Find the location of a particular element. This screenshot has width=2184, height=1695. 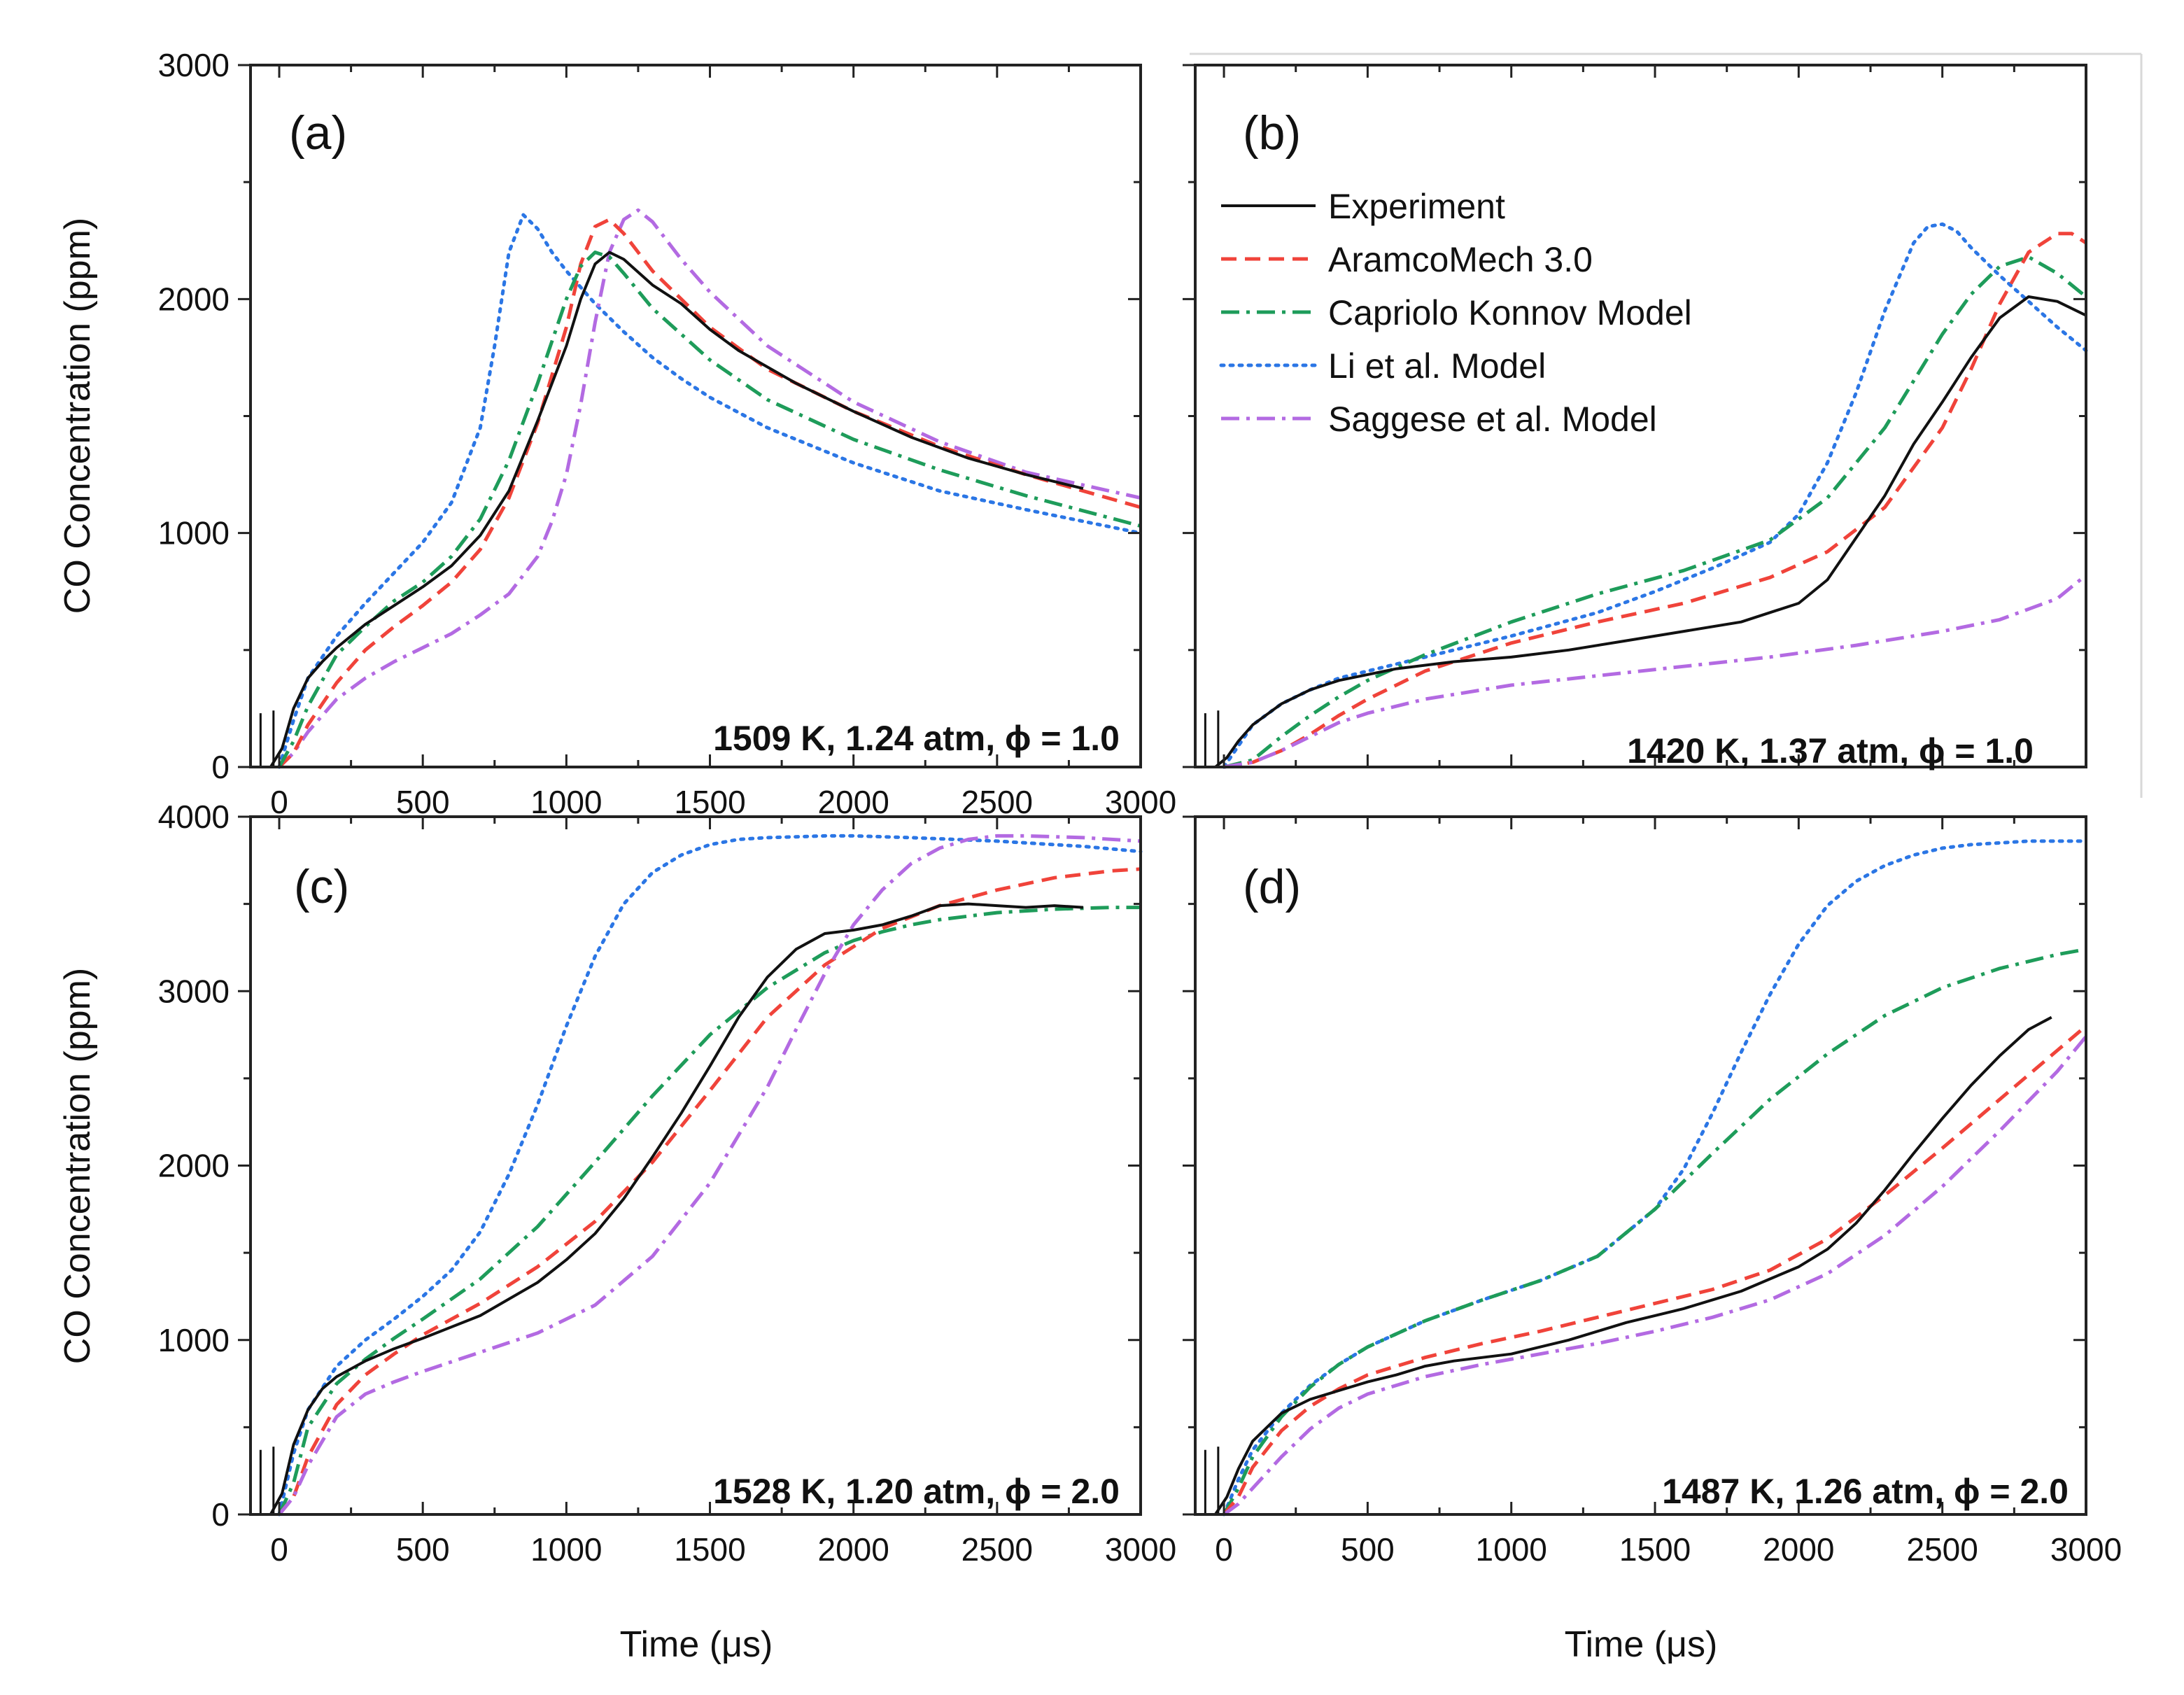

panel-b-condition: 1420 K, 1.37 atm, ϕ = 1.0 is located at coordinates (1830, 751).